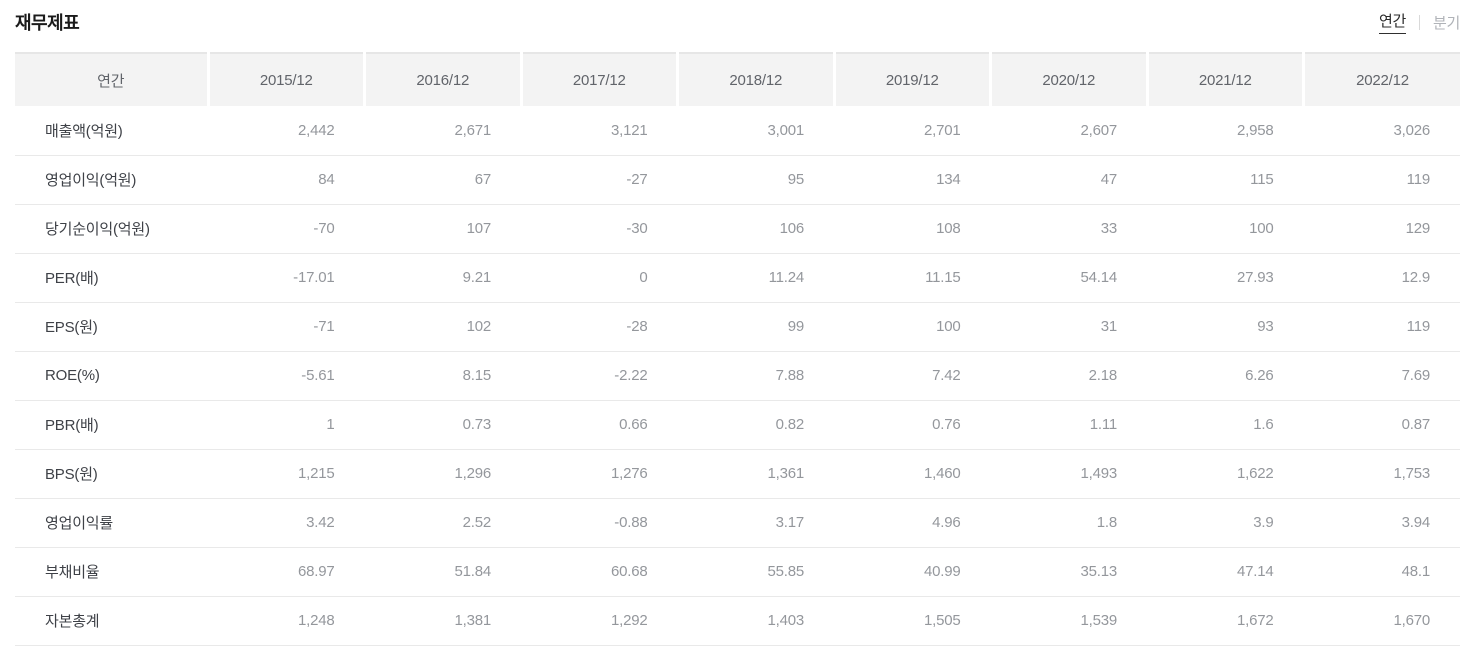 Image resolution: width=1479 pixels, height=659 pixels. I want to click on table-row: 당기순이익(억원) -70 107 -30 106 108 33 100 129, so click(737, 229).